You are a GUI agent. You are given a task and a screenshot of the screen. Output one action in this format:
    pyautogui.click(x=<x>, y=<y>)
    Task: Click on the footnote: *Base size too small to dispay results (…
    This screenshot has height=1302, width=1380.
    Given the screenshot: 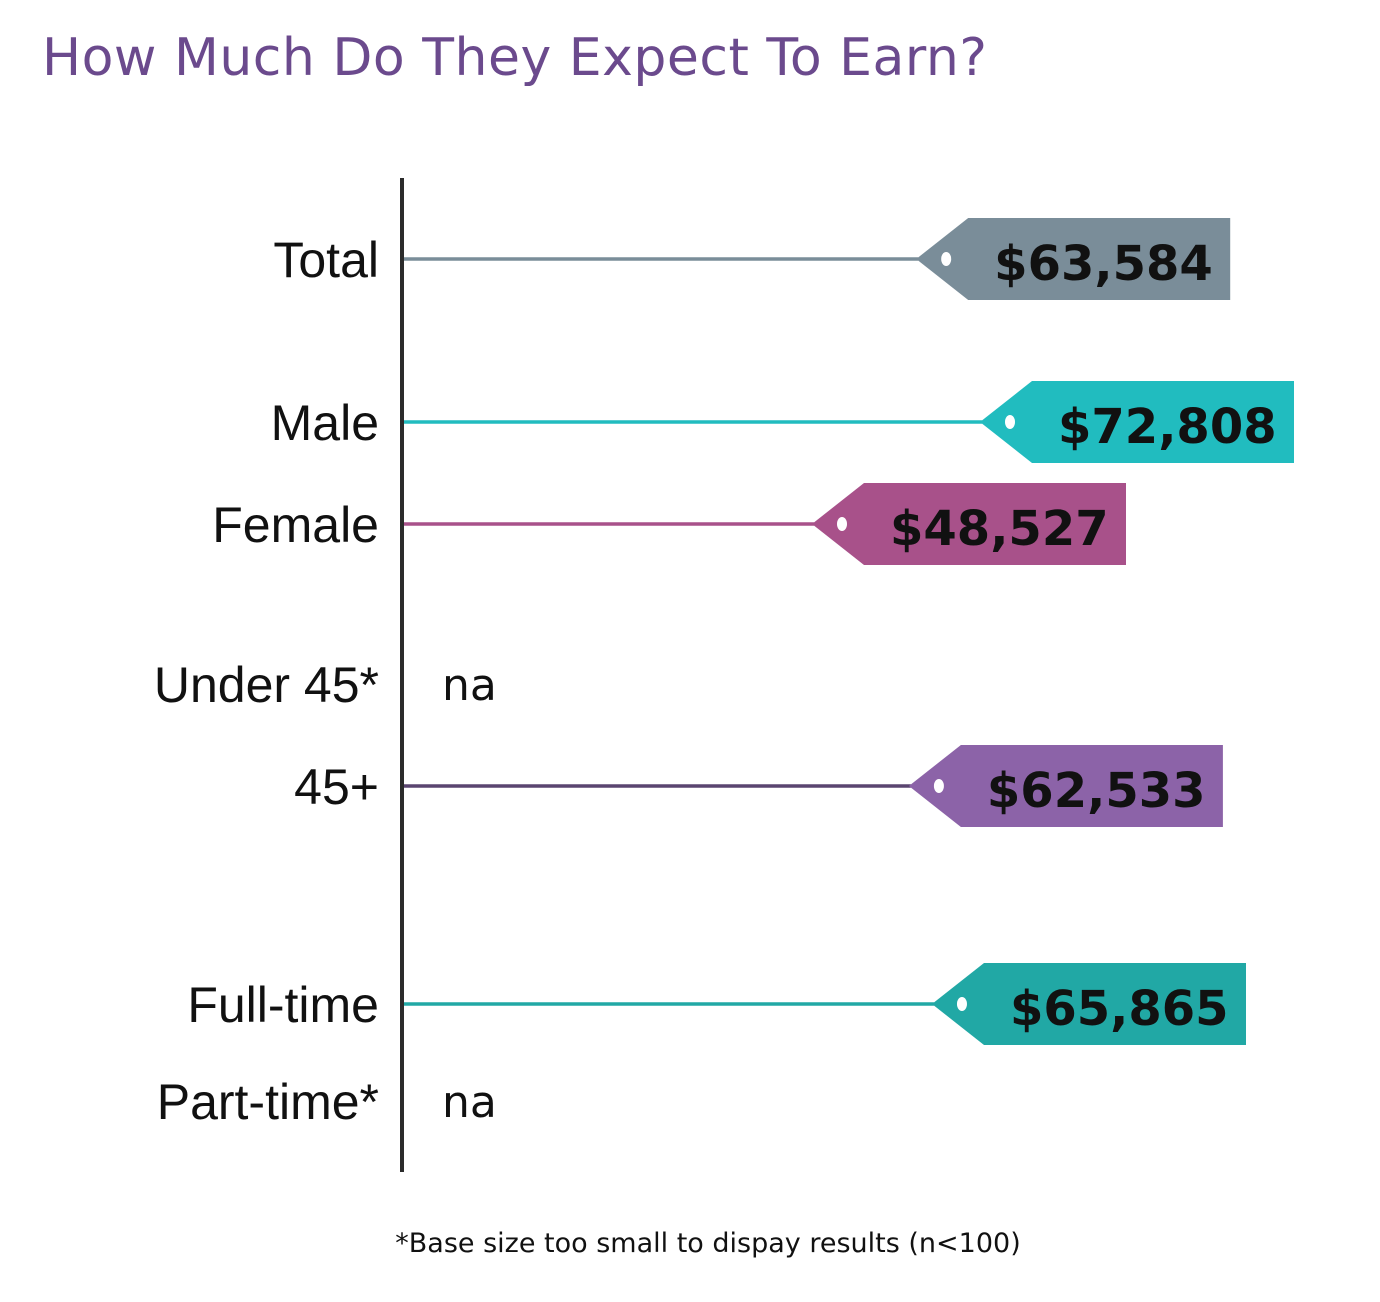 What is the action you would take?
    pyautogui.click(x=708, y=1243)
    